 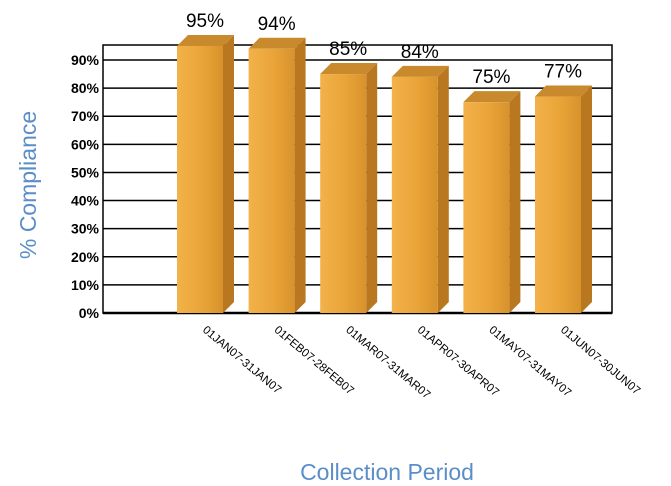 I want to click on data-label: 77%, so click(x=563, y=72).